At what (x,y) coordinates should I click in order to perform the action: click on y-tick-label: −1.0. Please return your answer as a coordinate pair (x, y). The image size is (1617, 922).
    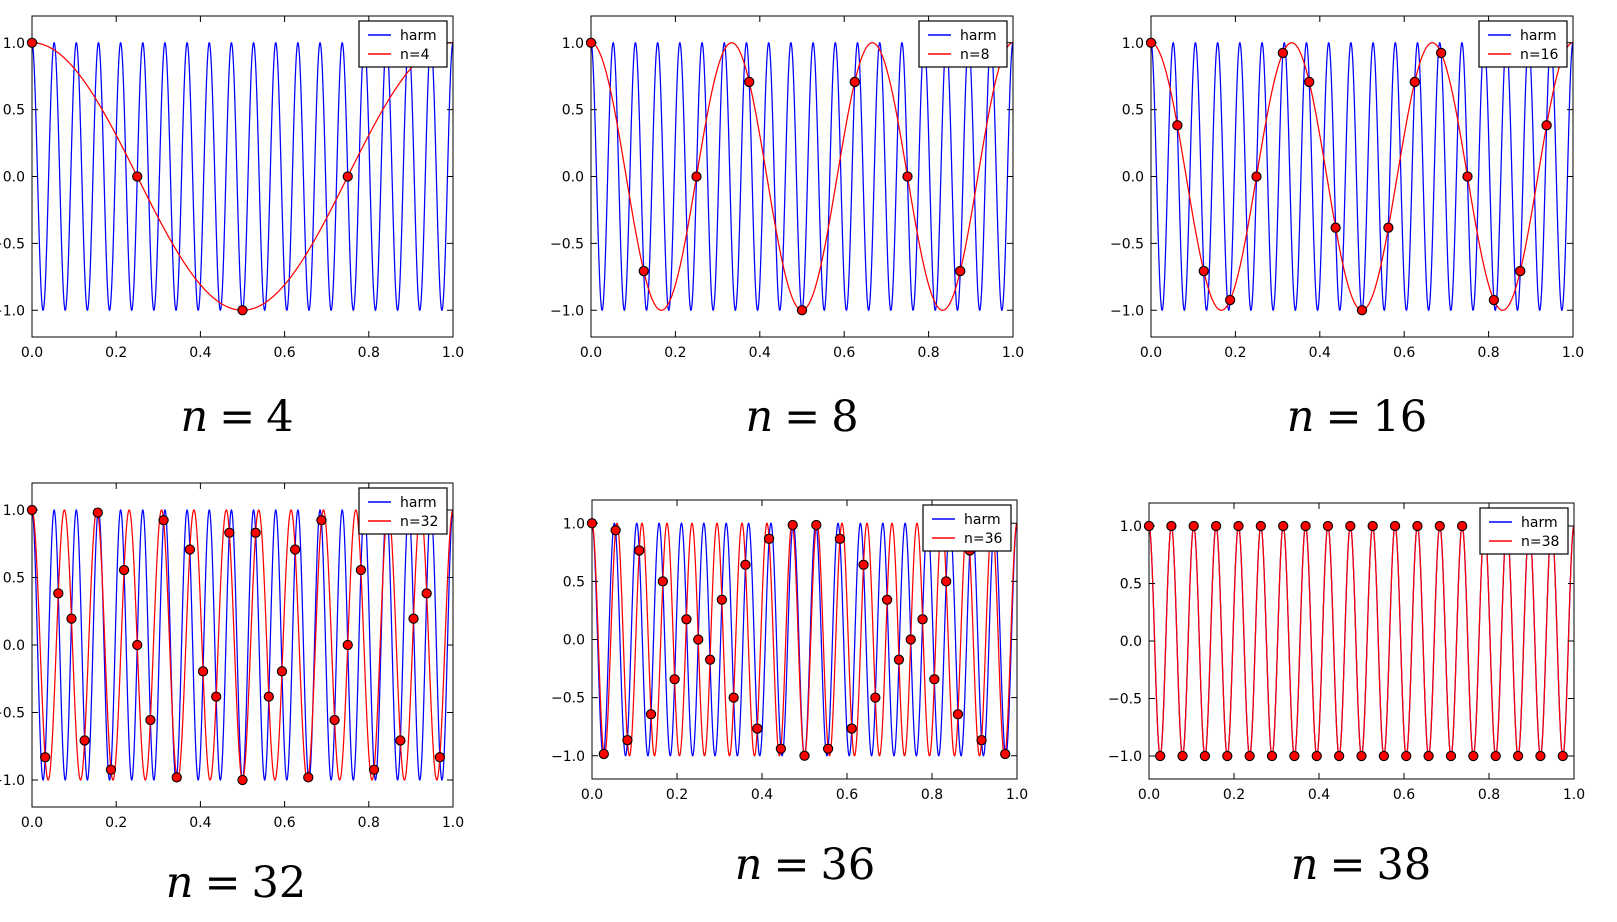
    Looking at the image, I should click on (567, 311).